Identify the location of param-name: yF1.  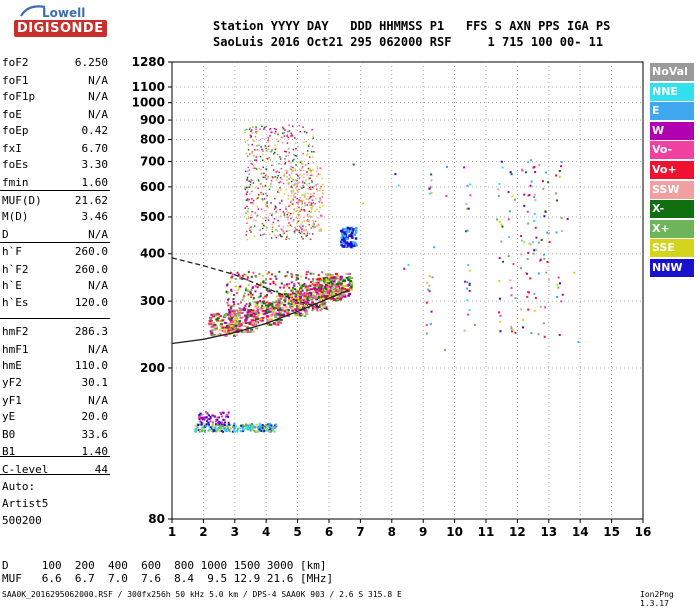
(12, 400).